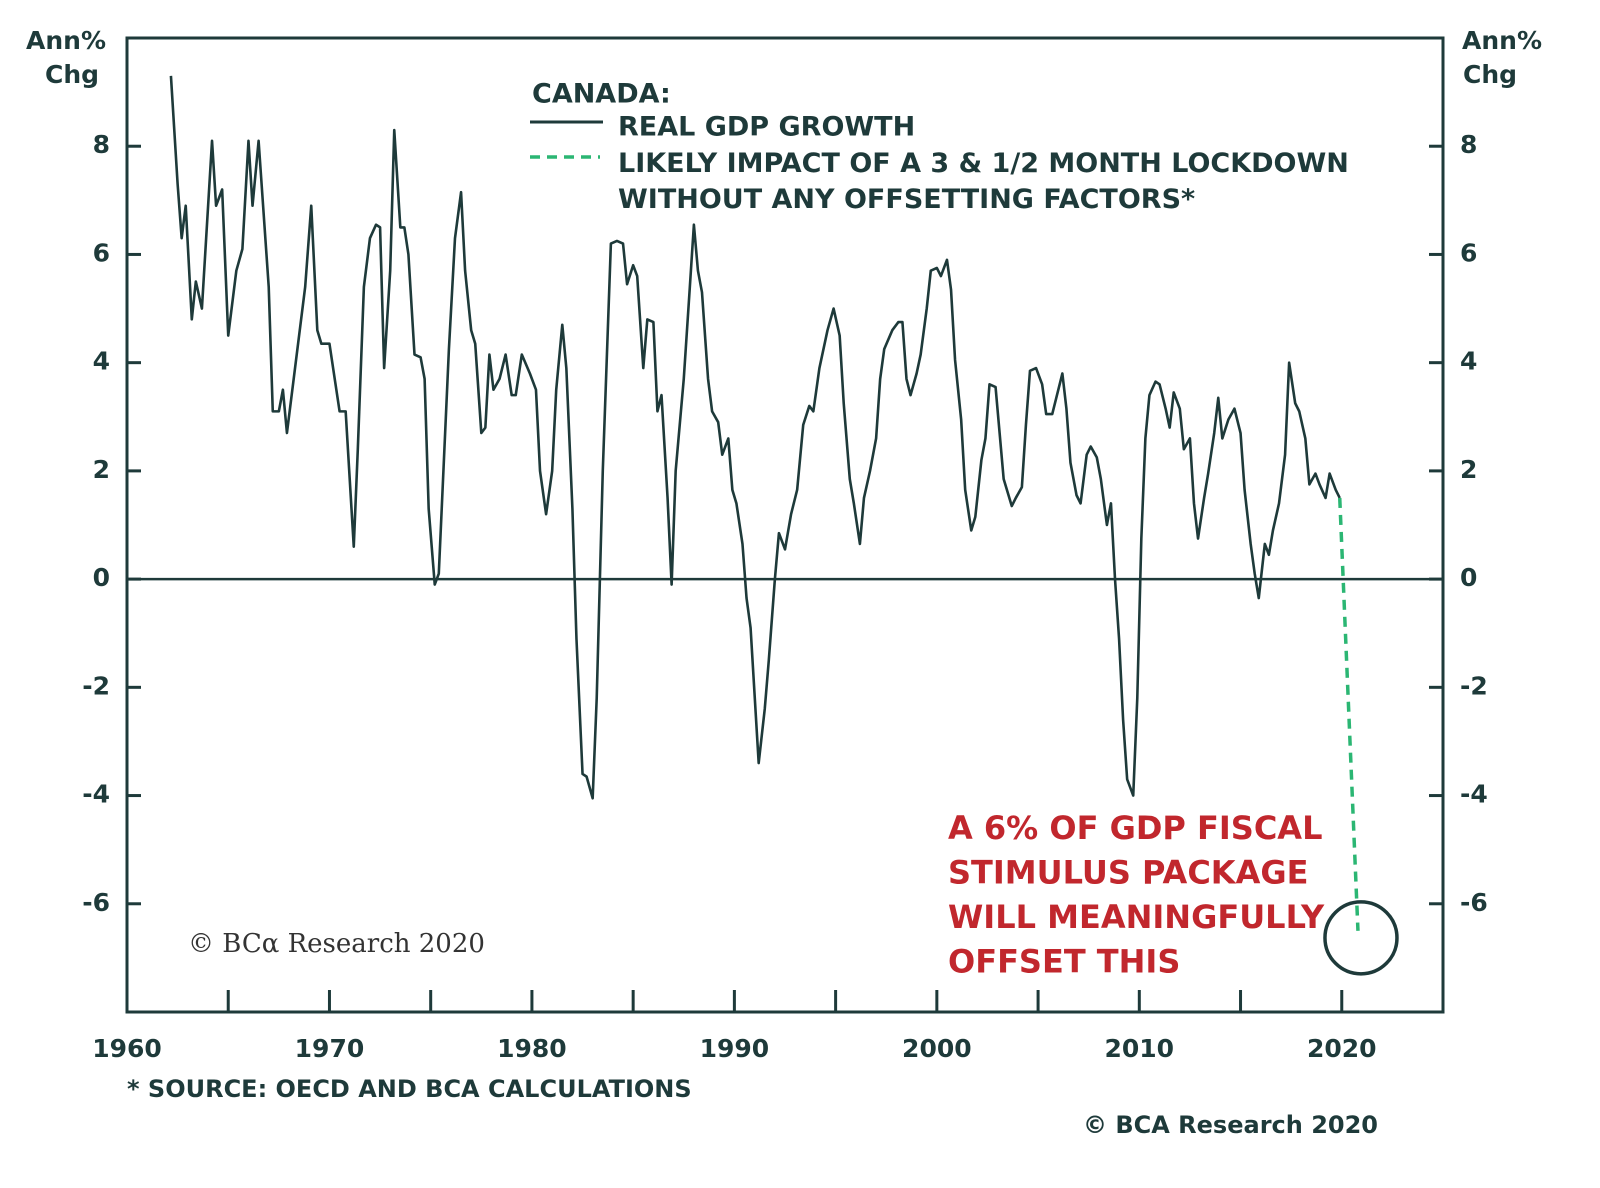  Describe the element at coordinates (101, 144) in the screenshot. I see `y-tick-label: 8` at that location.